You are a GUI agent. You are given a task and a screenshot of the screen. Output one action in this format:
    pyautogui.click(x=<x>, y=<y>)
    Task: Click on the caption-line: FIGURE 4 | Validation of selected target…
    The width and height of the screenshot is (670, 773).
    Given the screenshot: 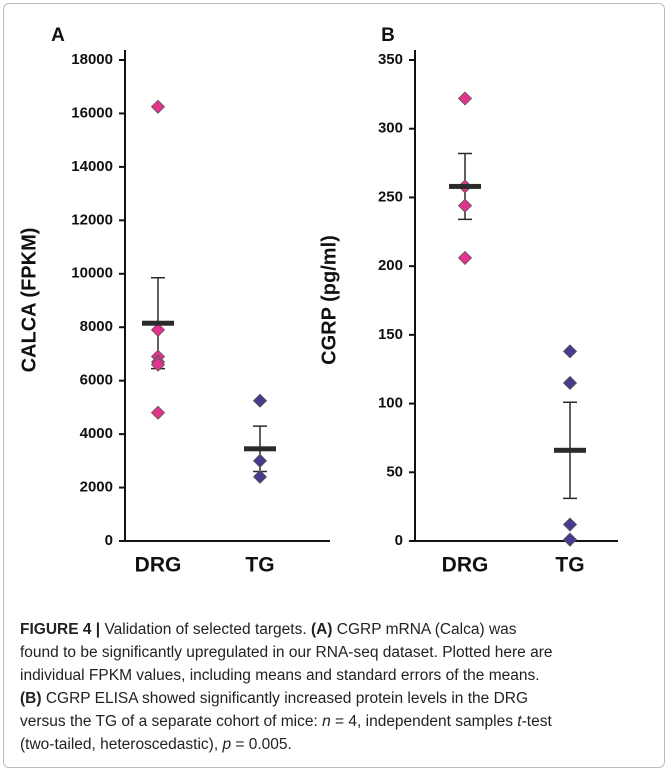 What is the action you would take?
    pyautogui.click(x=340, y=629)
    